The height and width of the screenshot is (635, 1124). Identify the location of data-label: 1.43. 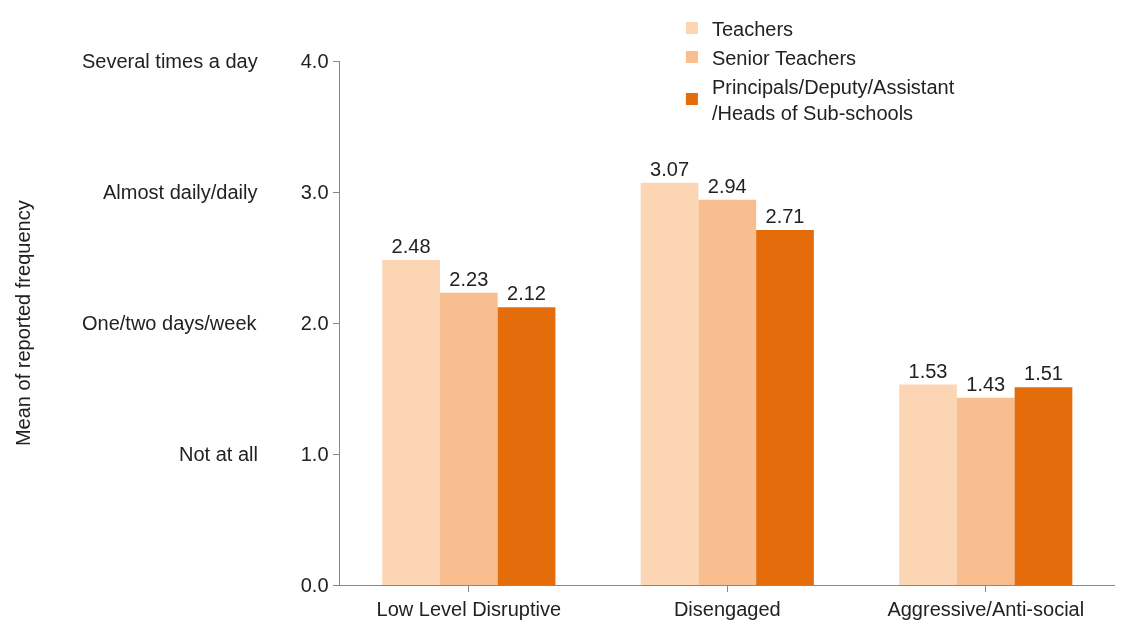
(986, 383).